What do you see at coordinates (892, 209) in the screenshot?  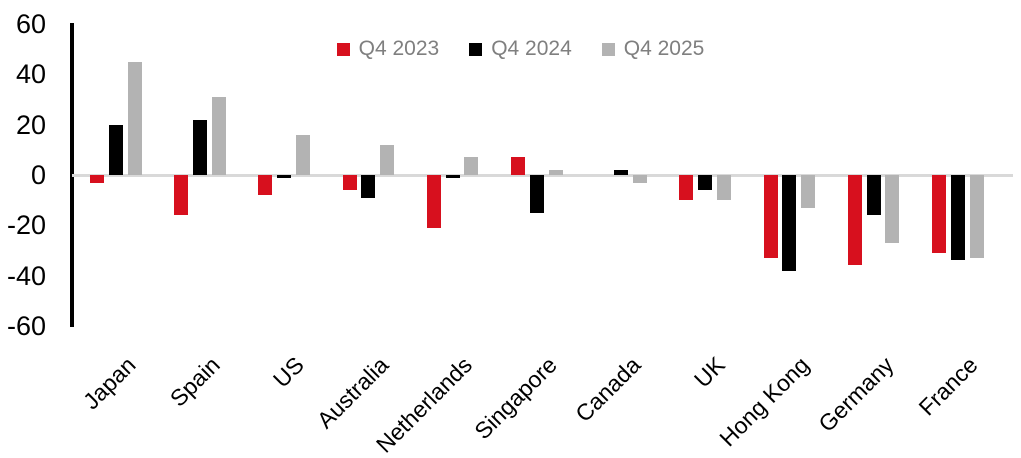 I see `bar-q4-2025-germany` at bounding box center [892, 209].